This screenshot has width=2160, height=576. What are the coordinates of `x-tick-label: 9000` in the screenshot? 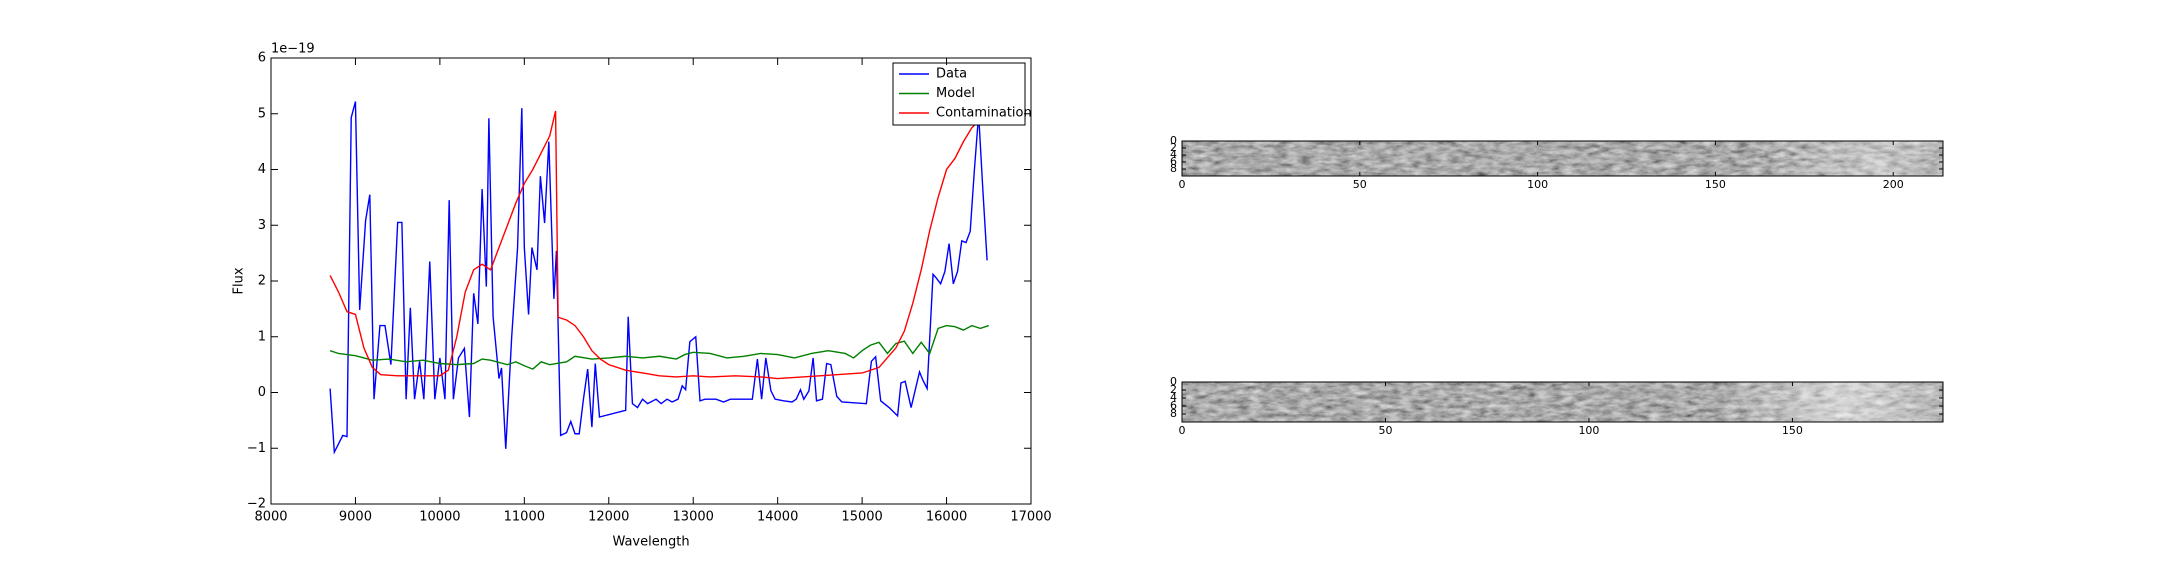 It's located at (355, 517).